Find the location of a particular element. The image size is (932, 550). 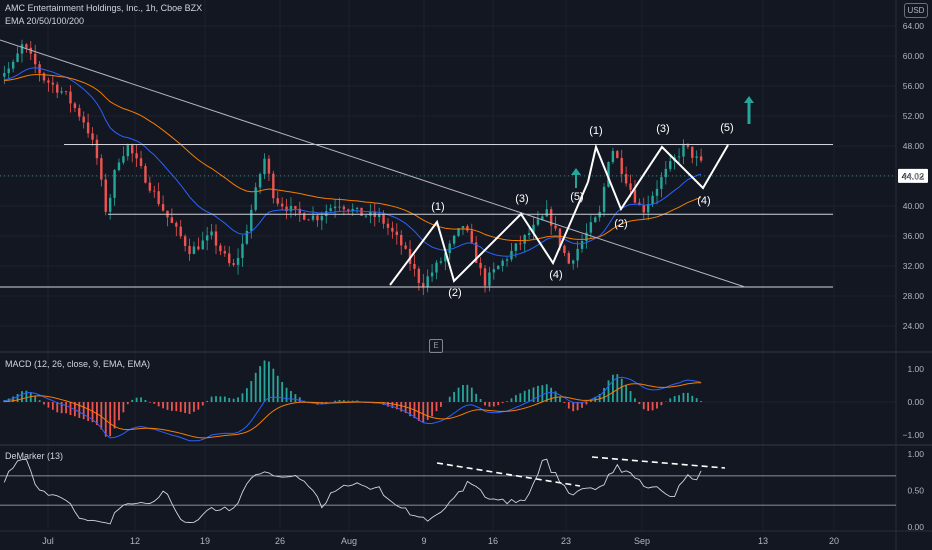

wave-label: (2) is located at coordinates (620, 224).